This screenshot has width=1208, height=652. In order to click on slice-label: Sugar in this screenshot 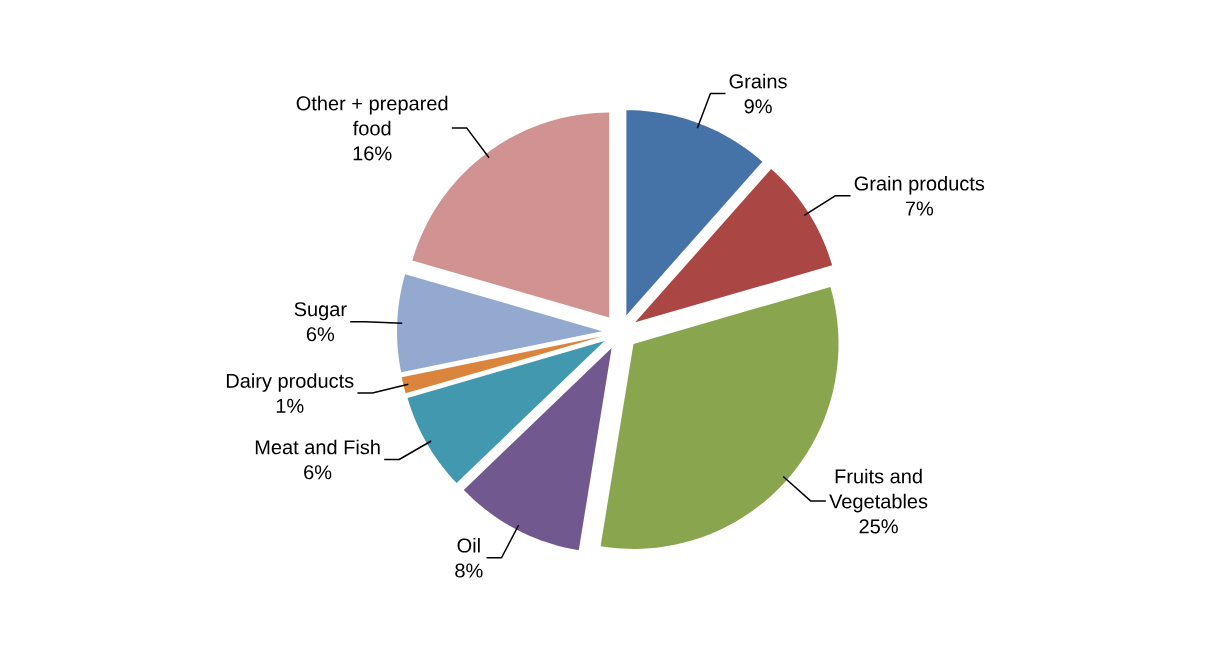, I will do `click(320, 311)`.